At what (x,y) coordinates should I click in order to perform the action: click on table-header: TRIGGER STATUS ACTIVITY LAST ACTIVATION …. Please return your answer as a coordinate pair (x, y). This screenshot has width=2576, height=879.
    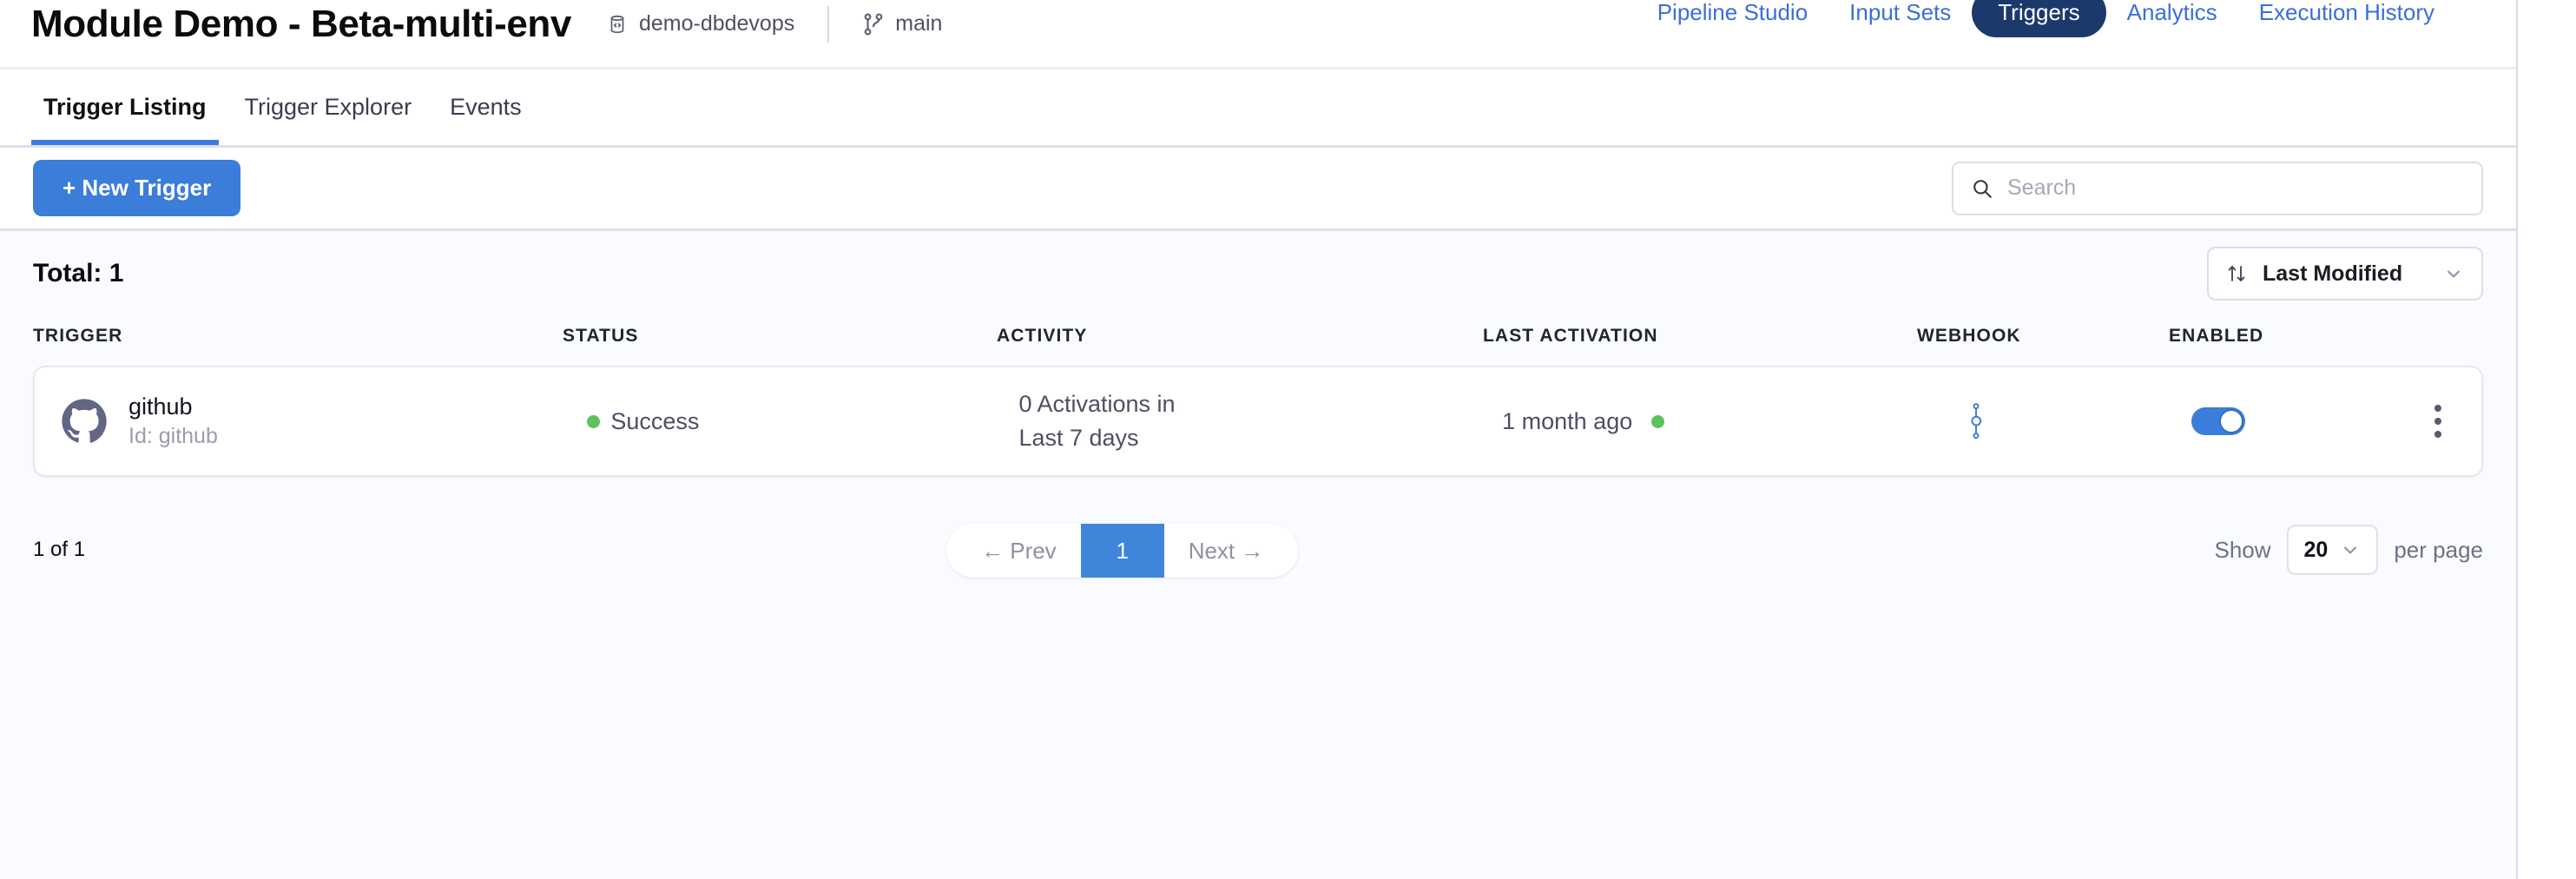
    Looking at the image, I should click on (1258, 336).